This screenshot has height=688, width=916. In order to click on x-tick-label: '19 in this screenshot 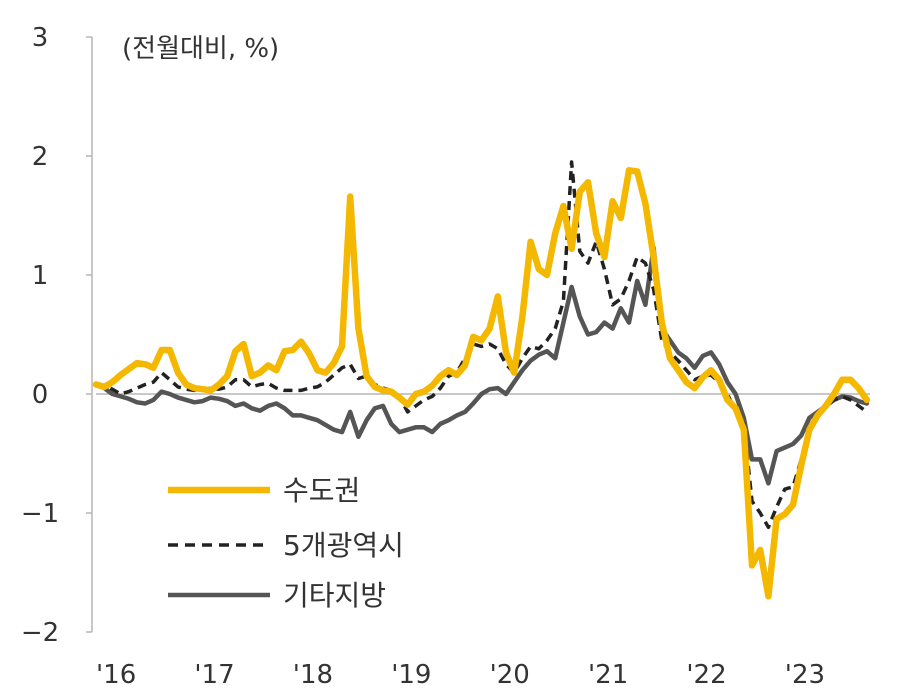, I will do `click(411, 674)`.